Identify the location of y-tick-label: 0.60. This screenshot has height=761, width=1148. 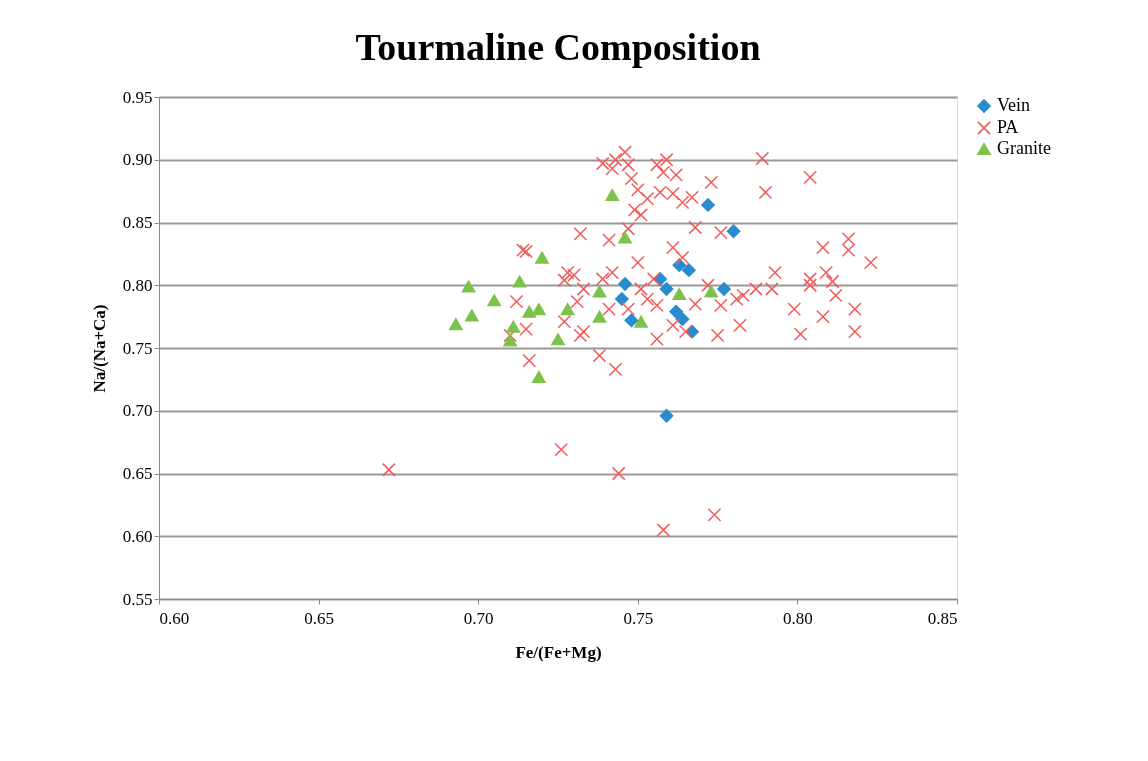
(137, 536).